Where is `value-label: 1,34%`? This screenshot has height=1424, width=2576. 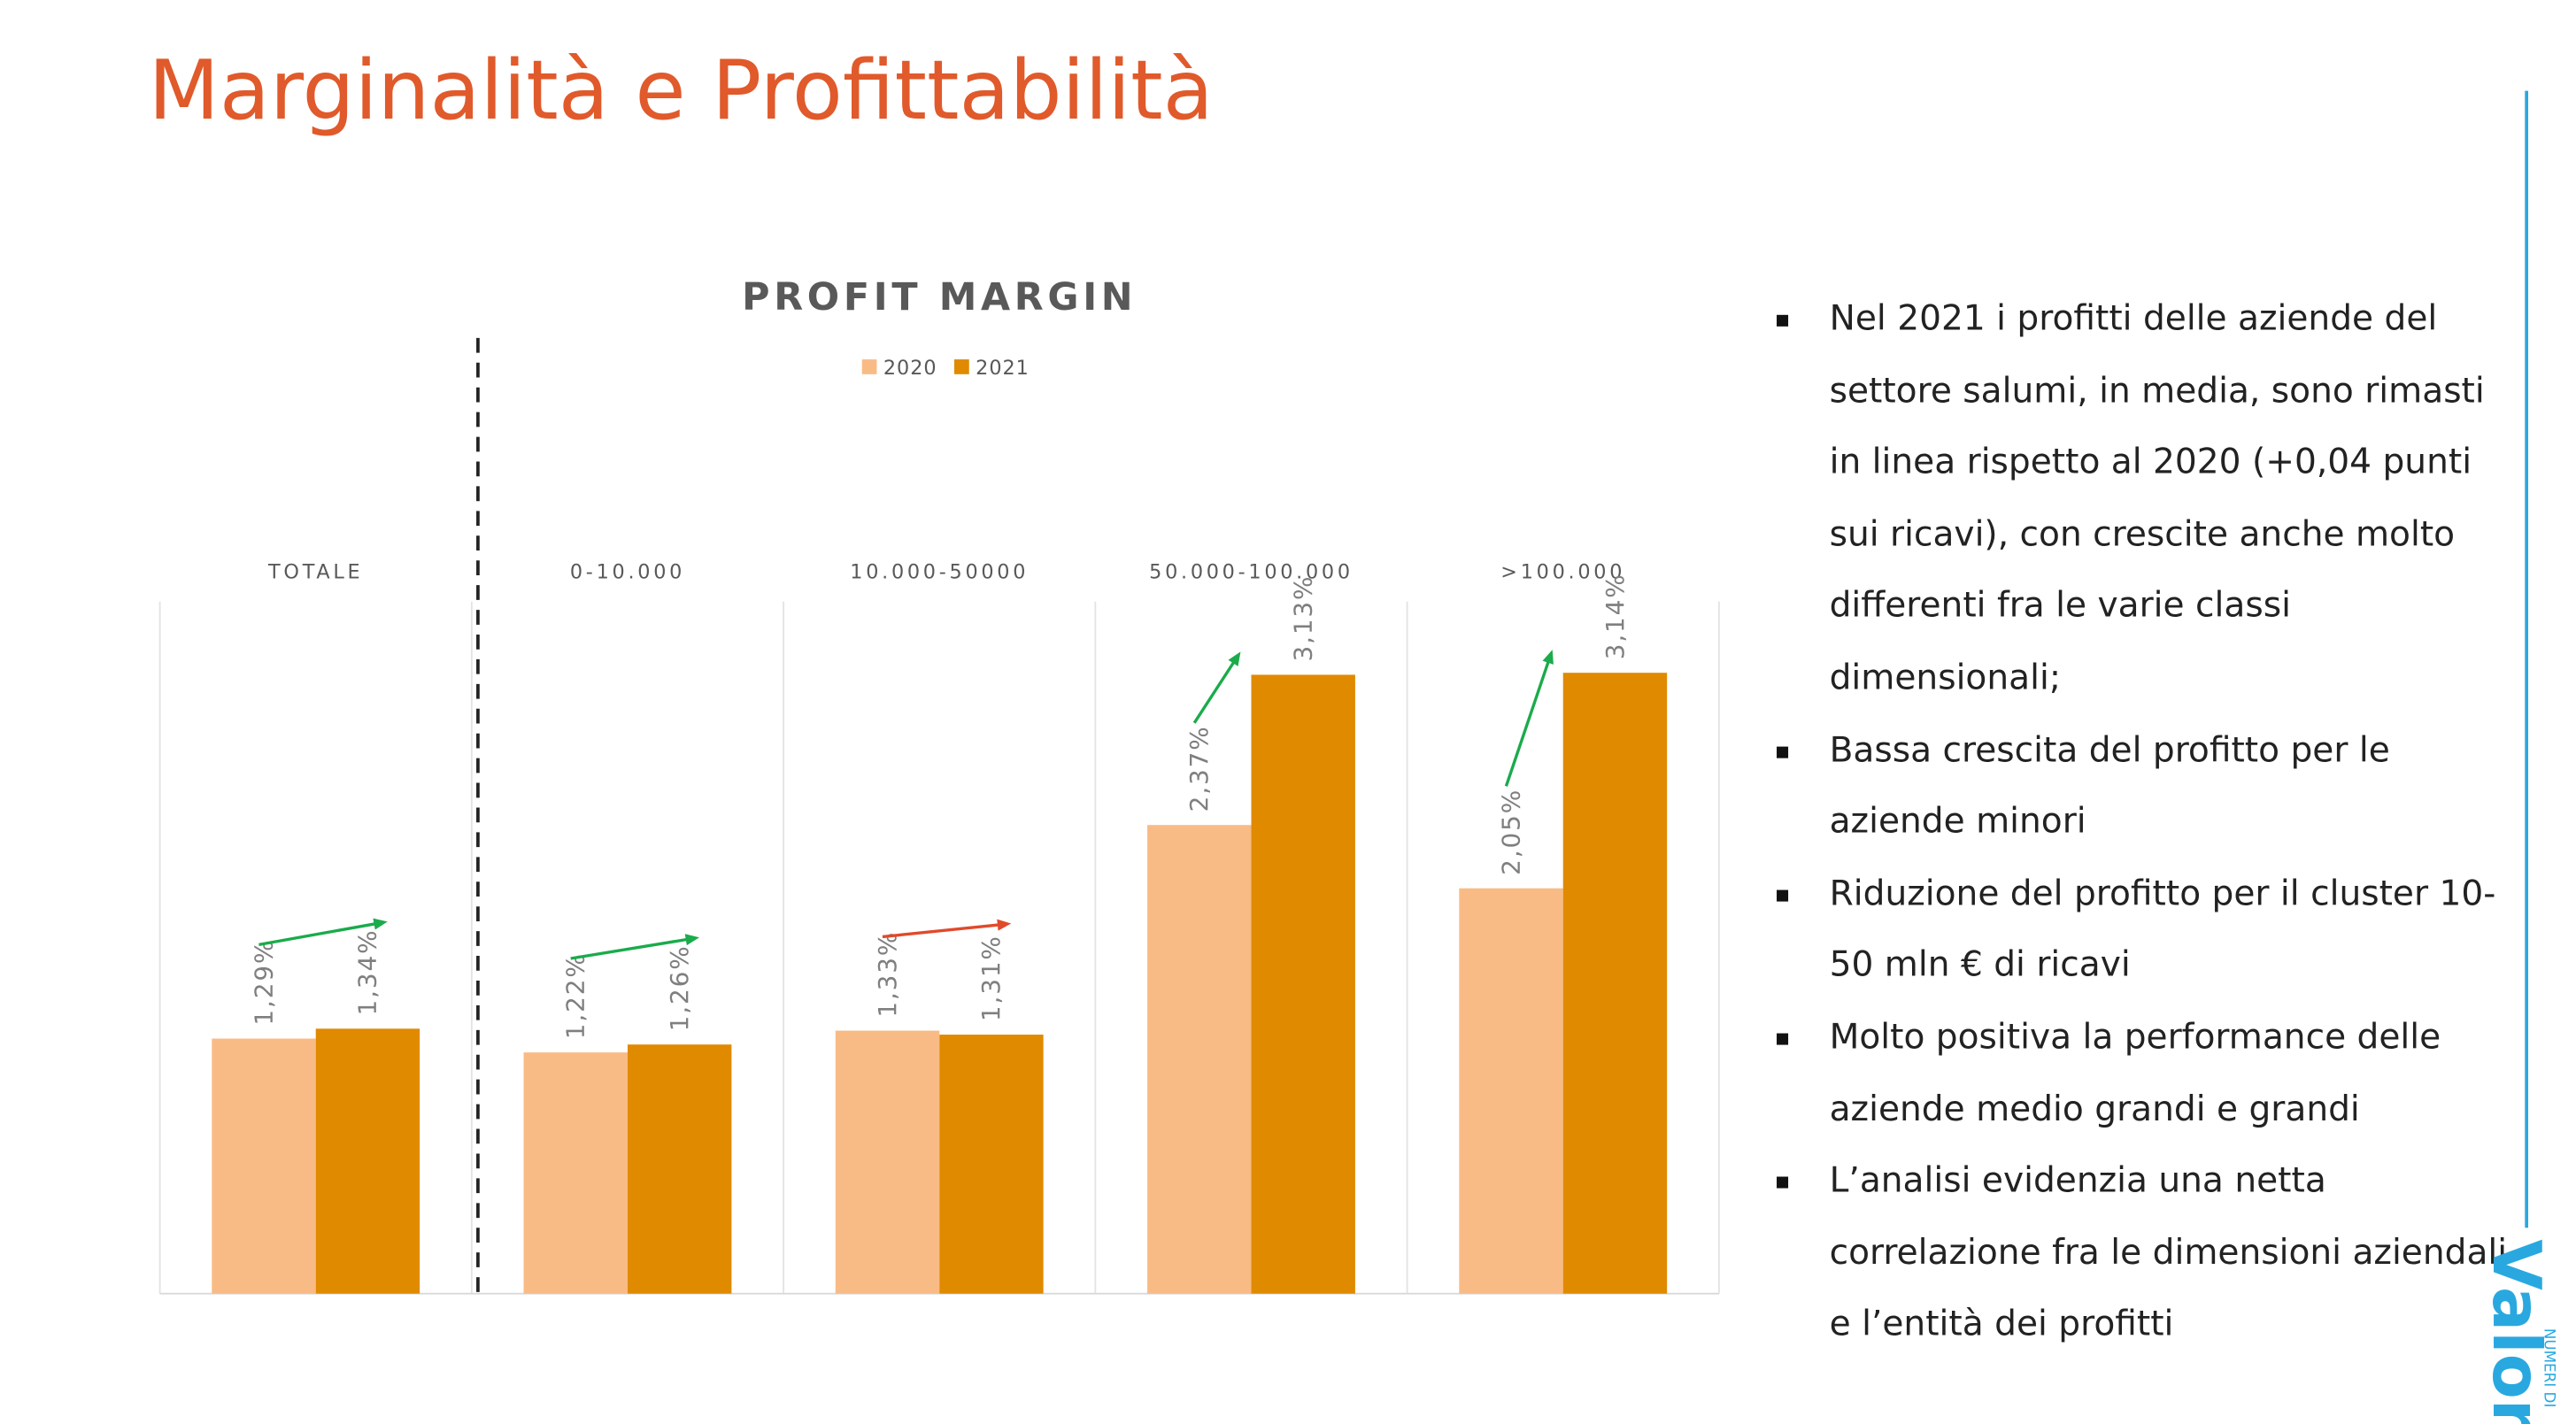
value-label: 1,34% is located at coordinates (367, 971).